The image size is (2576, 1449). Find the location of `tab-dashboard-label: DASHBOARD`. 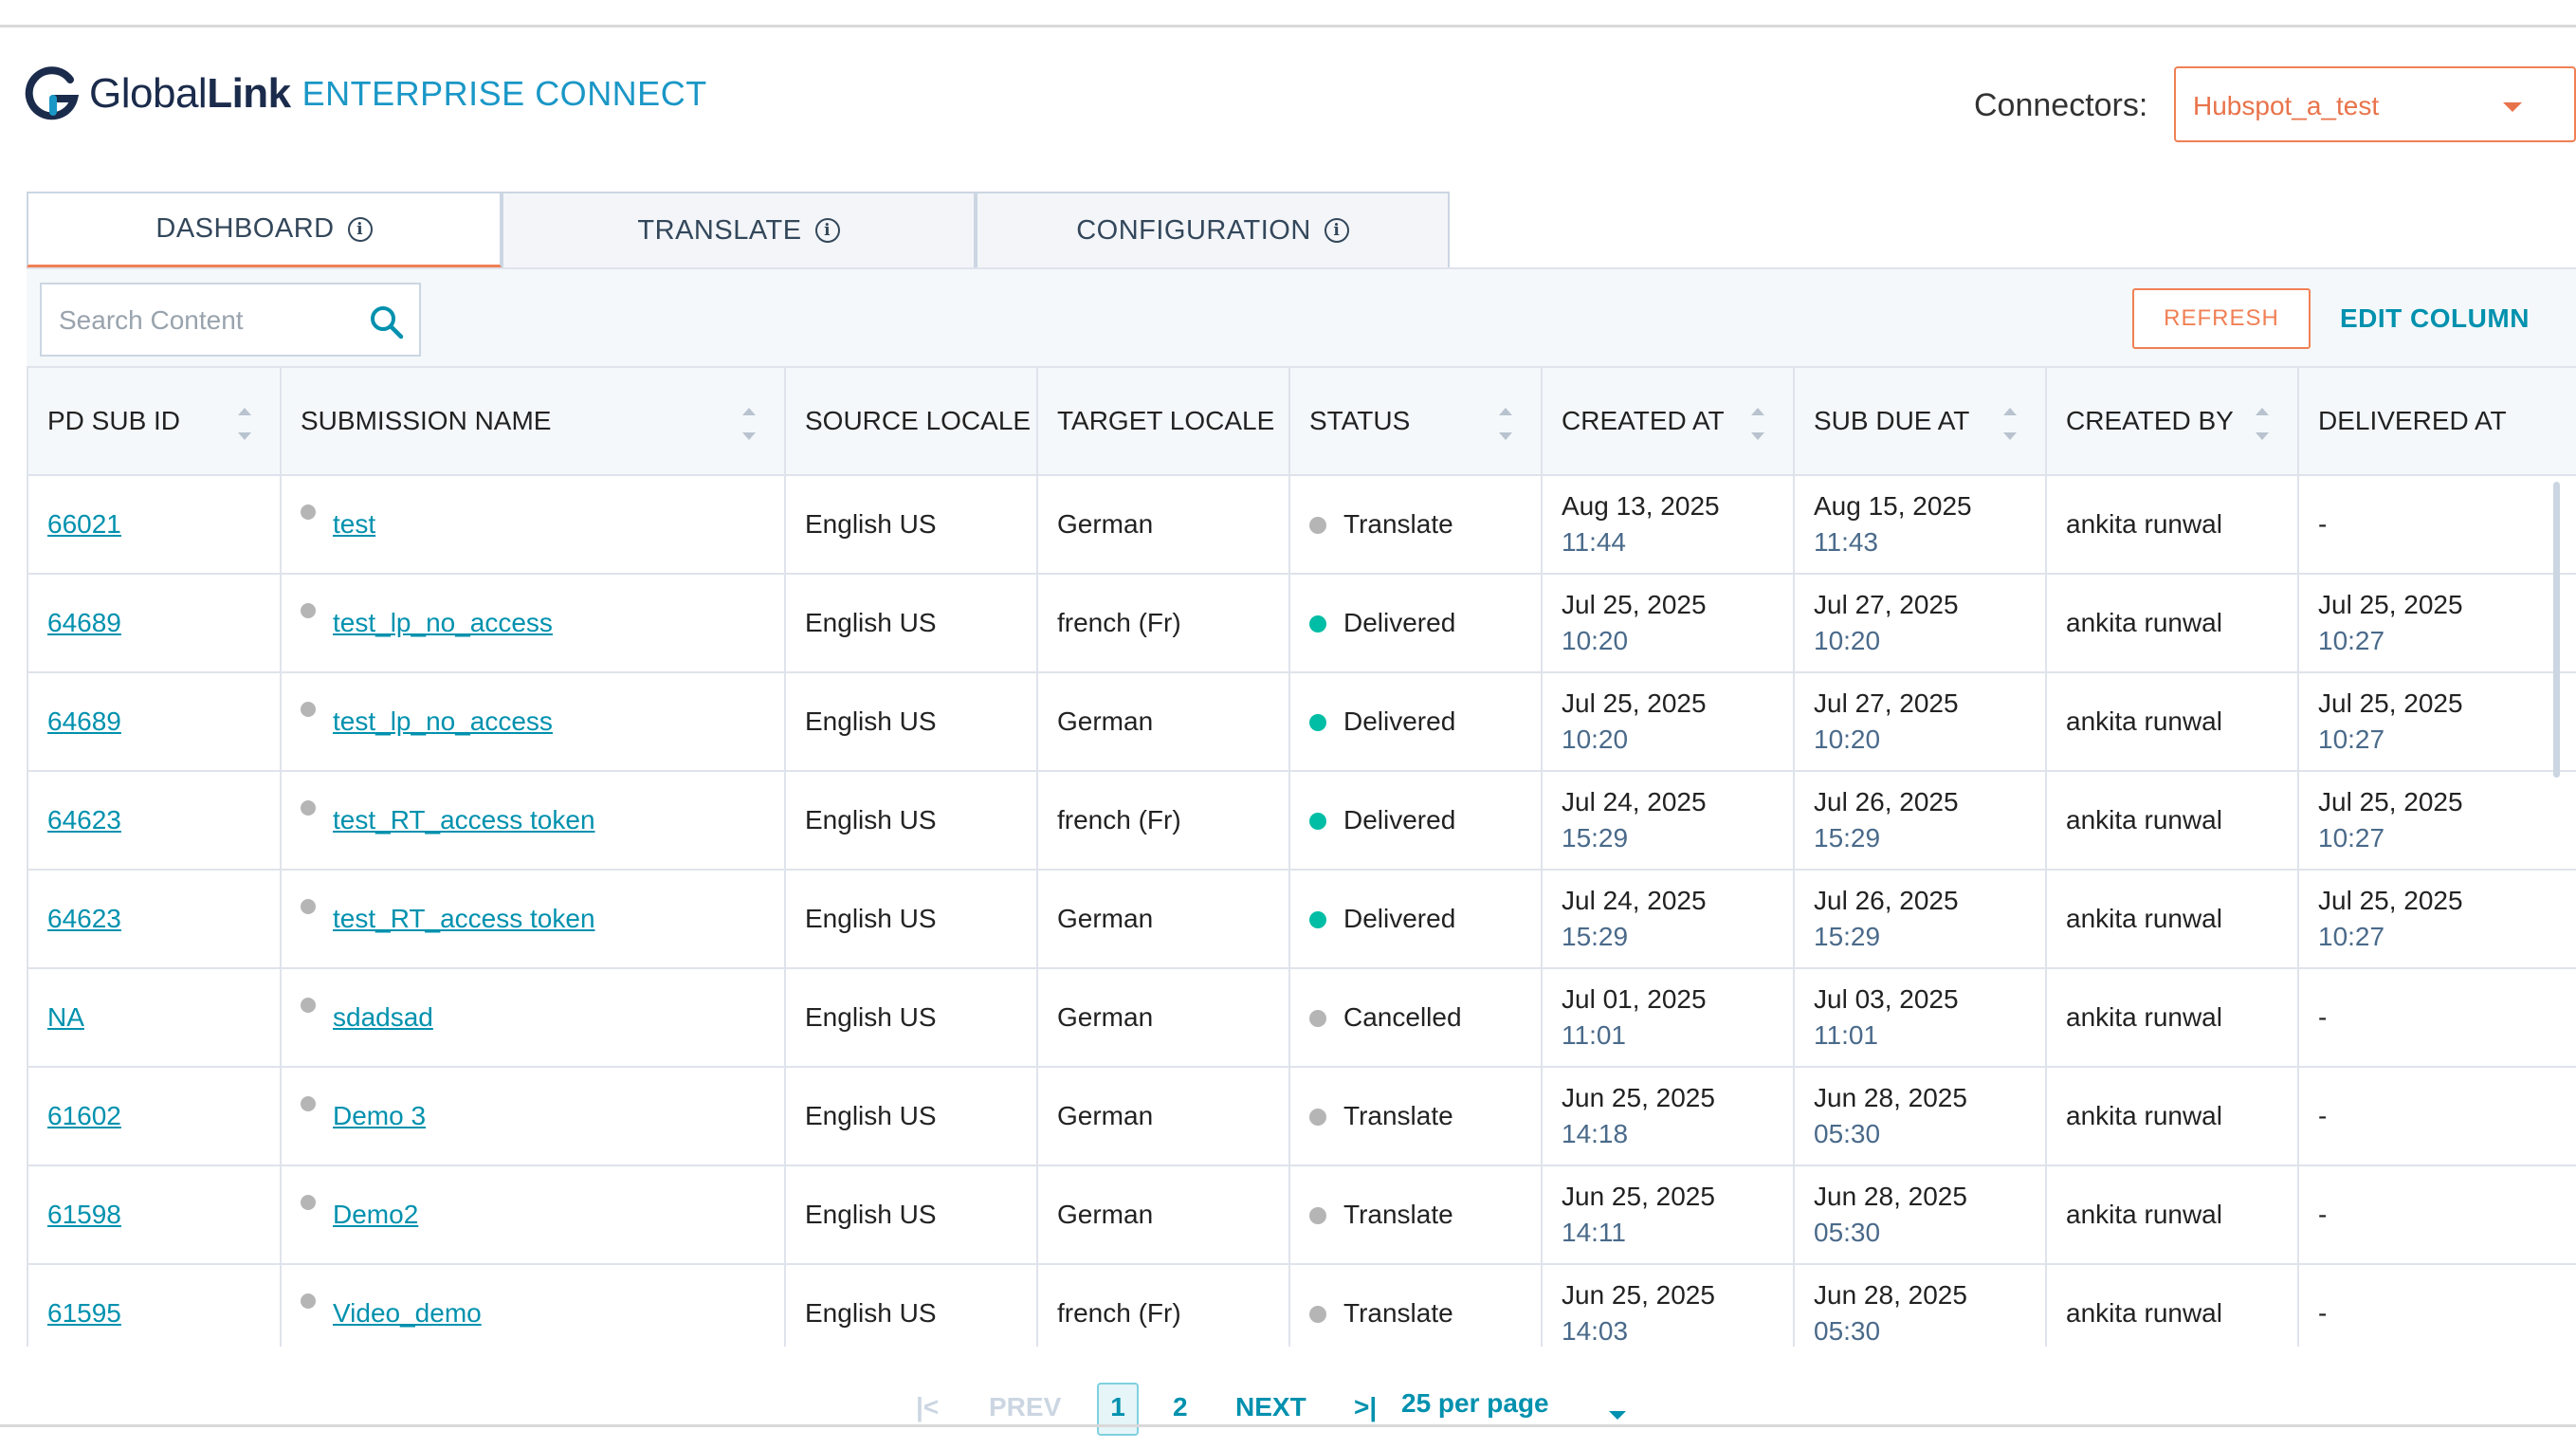

tab-dashboard-label: DASHBOARD is located at coordinates (245, 228).